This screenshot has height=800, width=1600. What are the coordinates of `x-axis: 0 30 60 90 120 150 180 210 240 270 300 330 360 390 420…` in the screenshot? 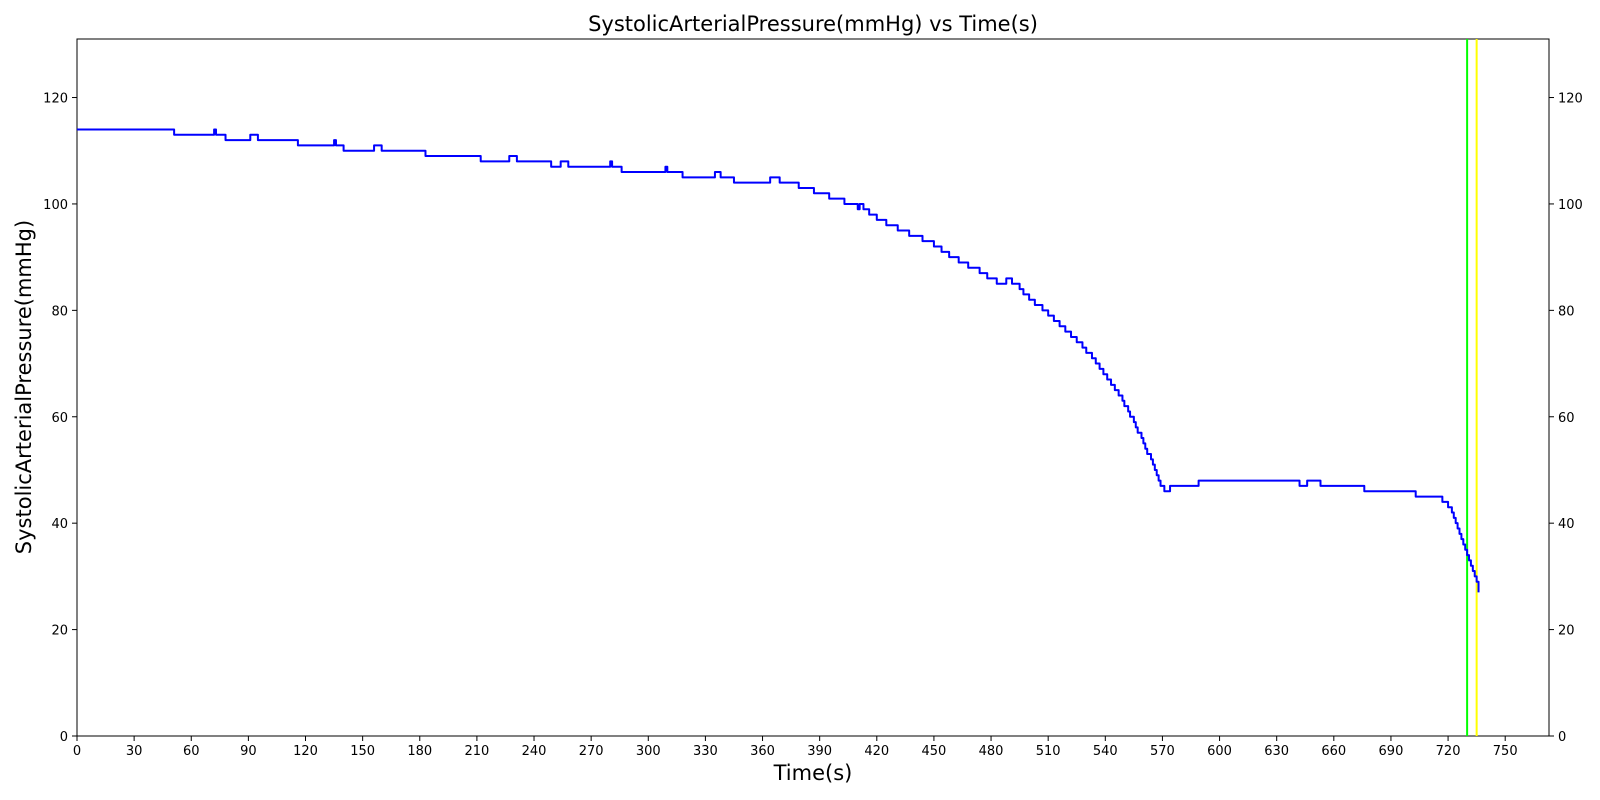 It's located at (795, 747).